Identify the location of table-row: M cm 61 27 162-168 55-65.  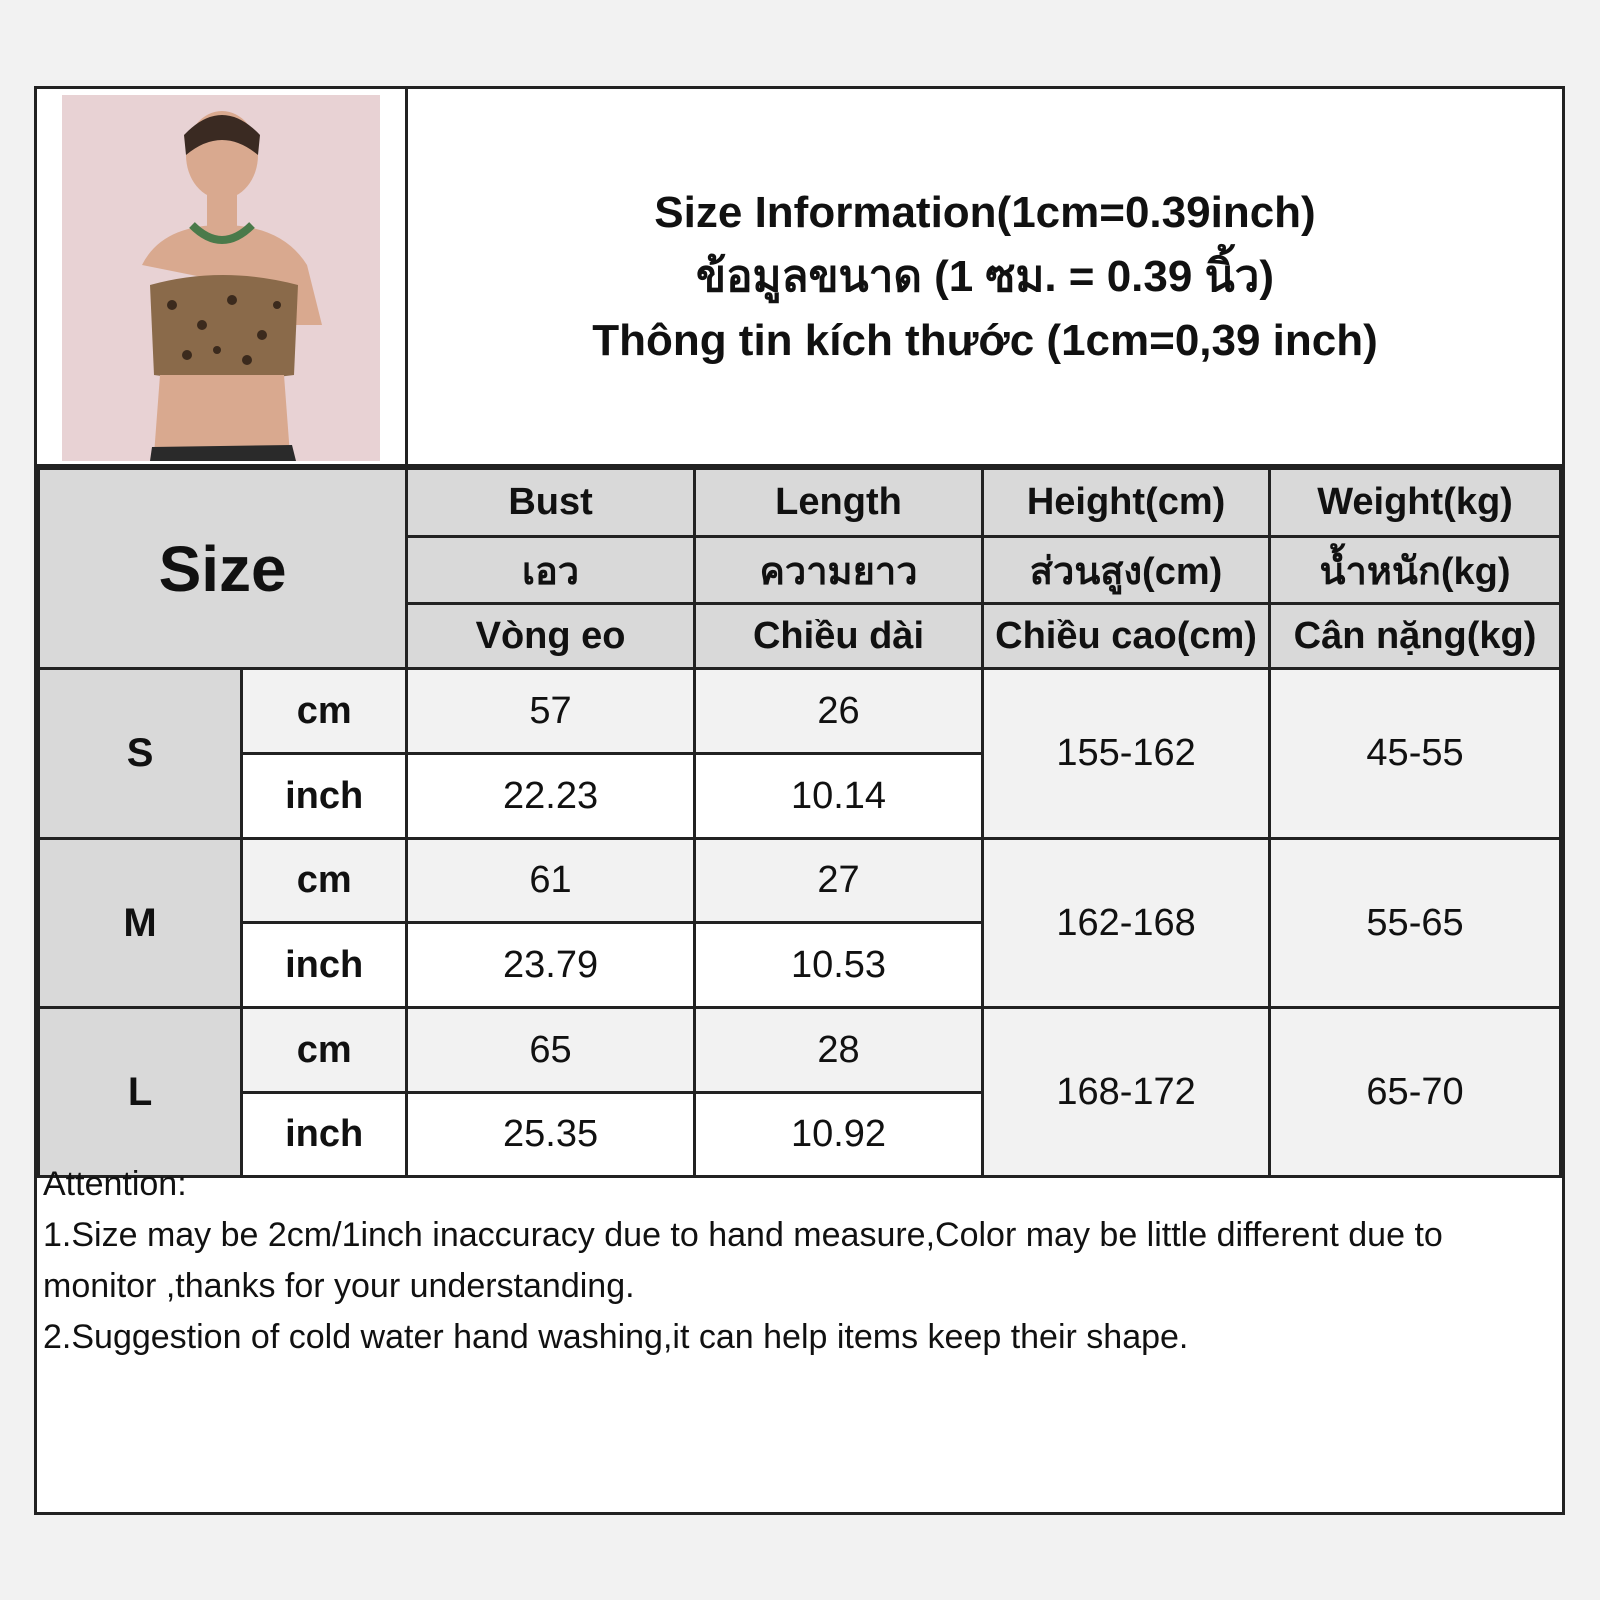
(799, 923).